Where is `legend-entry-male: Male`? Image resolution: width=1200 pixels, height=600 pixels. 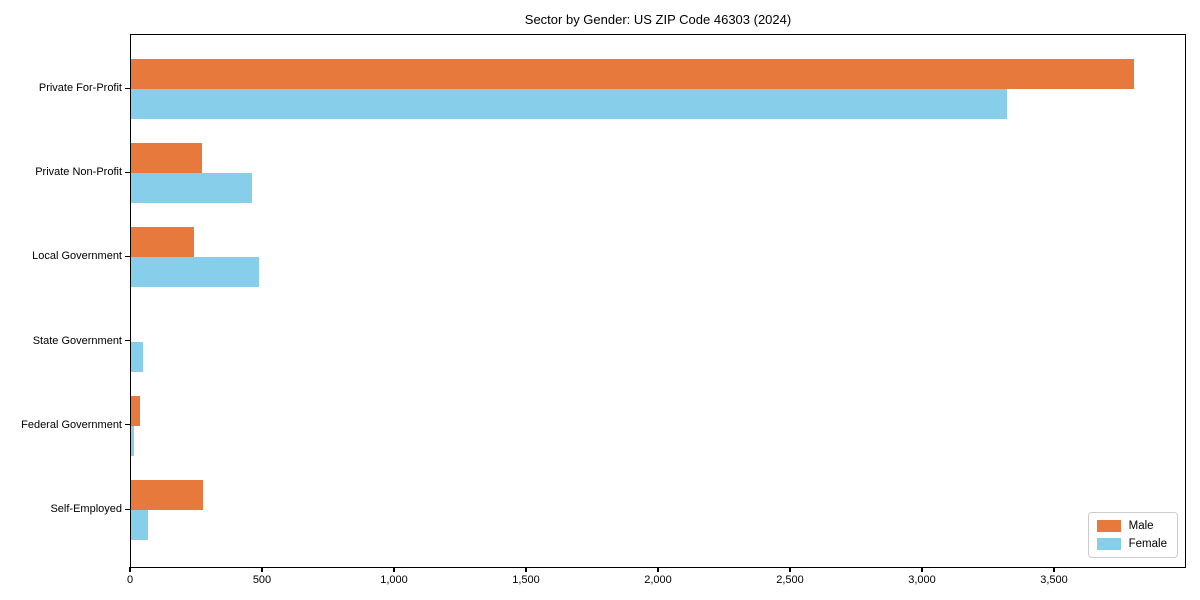 legend-entry-male: Male is located at coordinates (1131, 526).